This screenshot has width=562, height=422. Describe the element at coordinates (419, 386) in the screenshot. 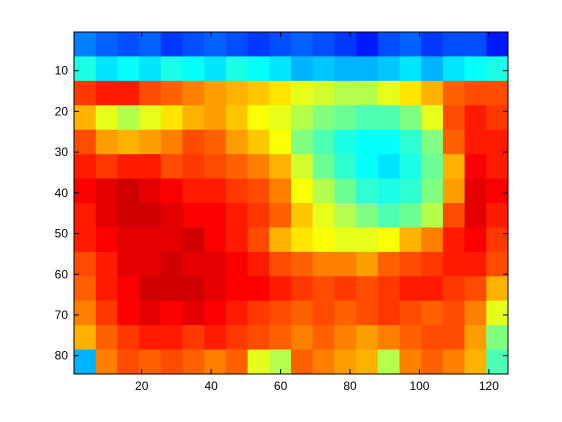

I see `x-tick-label: 100` at that location.